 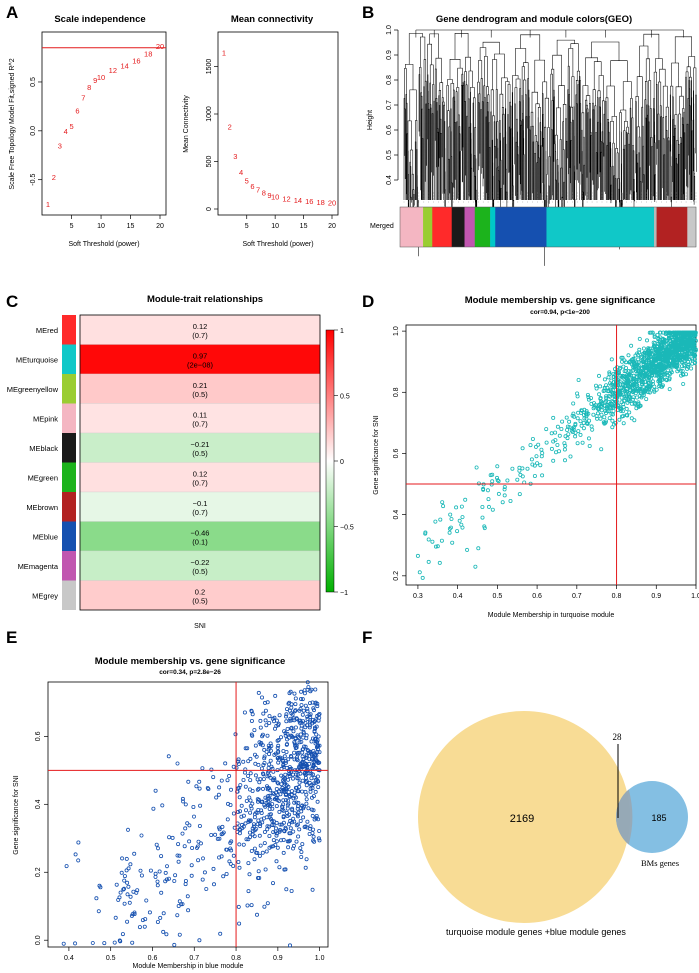 What do you see at coordinates (275, 226) in the screenshot?
I see `a2-x-tick-label: 10` at bounding box center [275, 226].